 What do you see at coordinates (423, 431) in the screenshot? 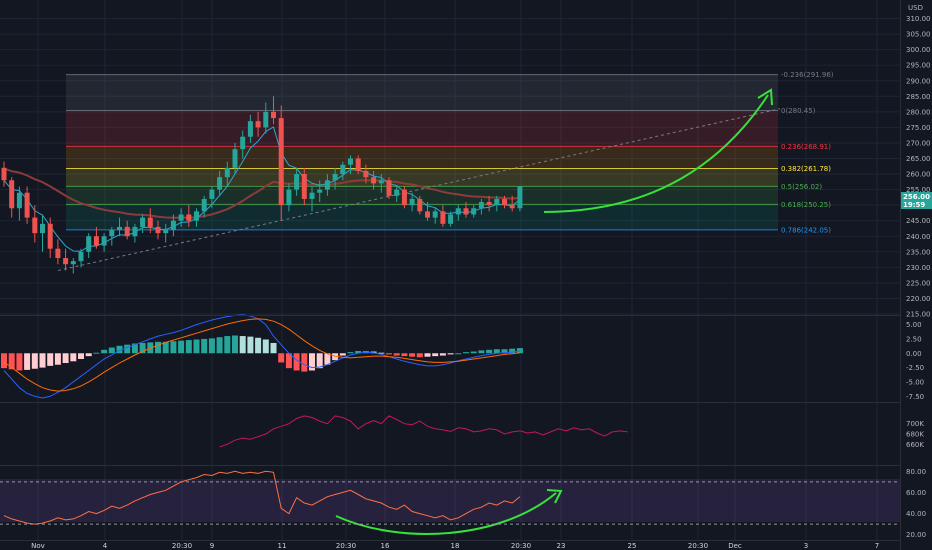
I see `volume-panel` at bounding box center [423, 431].